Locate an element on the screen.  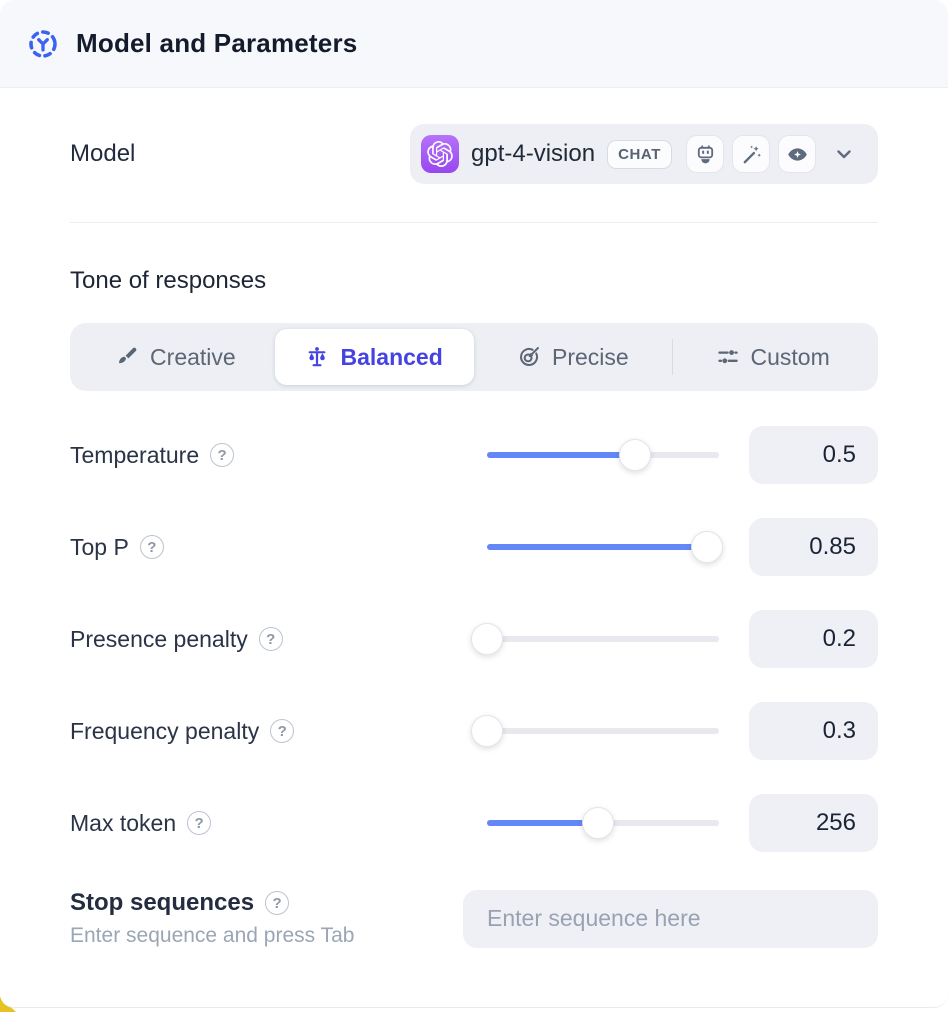
param-row-temperature: Temperature ? 0.5 is located at coordinates (474, 455).